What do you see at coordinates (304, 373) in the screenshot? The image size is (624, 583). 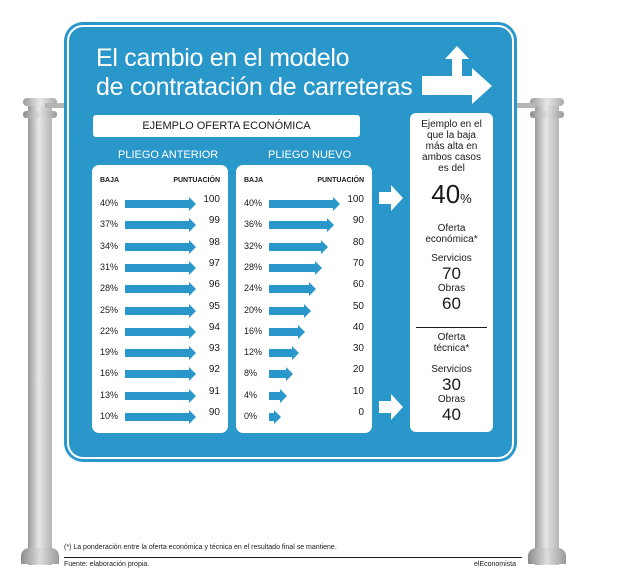 I see `score-row: 8% 20` at bounding box center [304, 373].